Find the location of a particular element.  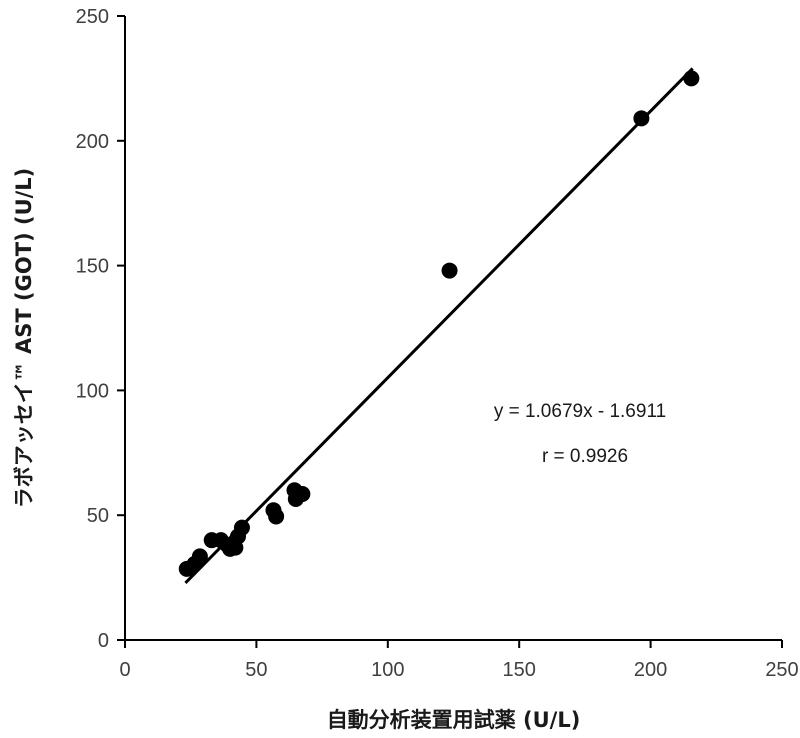

y-tick-label: 200 is located at coordinates (92, 142).